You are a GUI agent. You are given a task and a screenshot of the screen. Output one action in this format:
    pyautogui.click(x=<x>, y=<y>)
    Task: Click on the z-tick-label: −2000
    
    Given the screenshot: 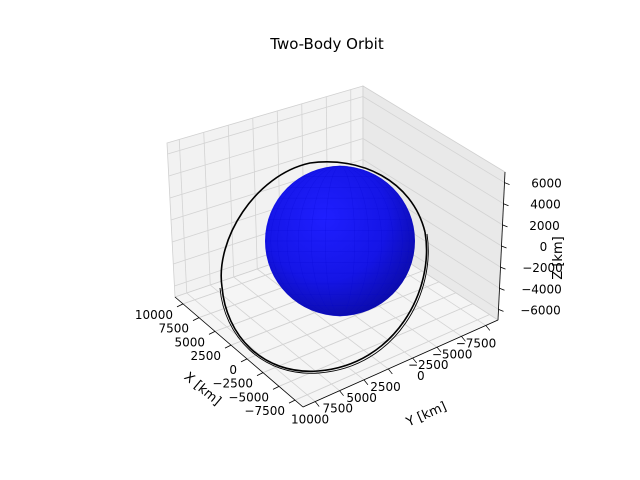 What is the action you would take?
    pyautogui.click(x=542, y=268)
    